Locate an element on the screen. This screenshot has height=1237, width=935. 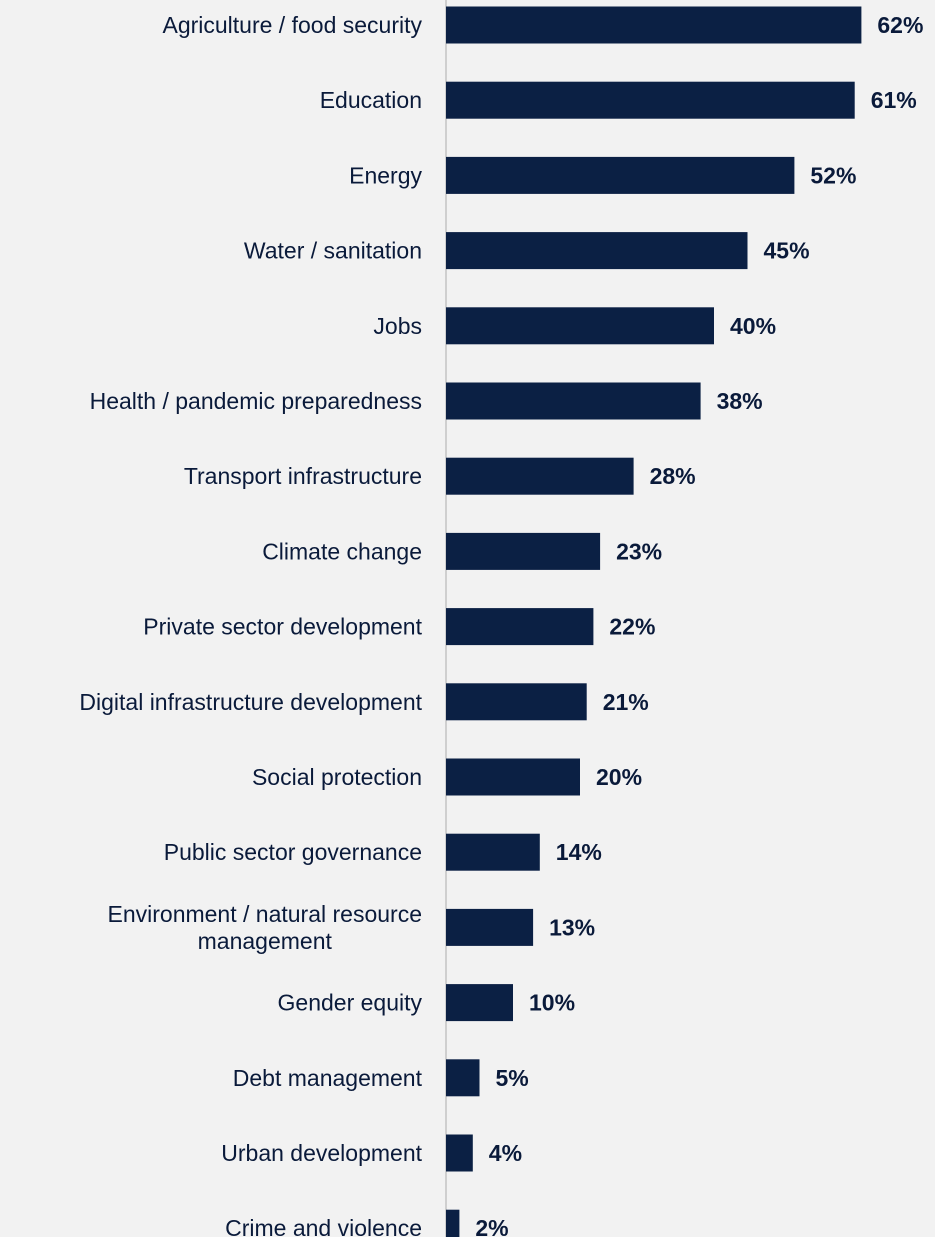
category-label: Urban development is located at coordinates (321, 1153).